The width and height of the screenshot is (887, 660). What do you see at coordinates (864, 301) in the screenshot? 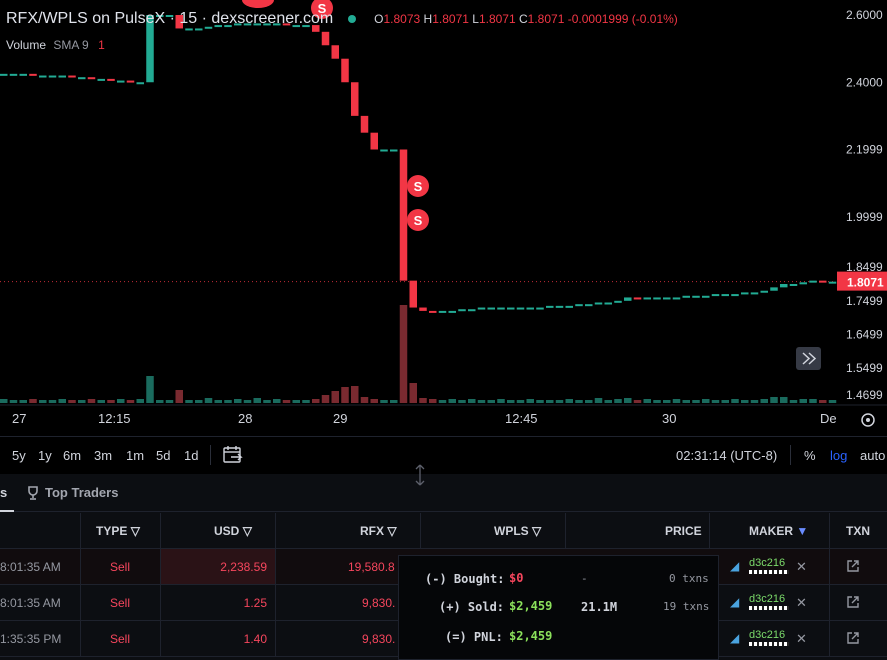
I see `price-tick-label: 1.7499` at bounding box center [864, 301].